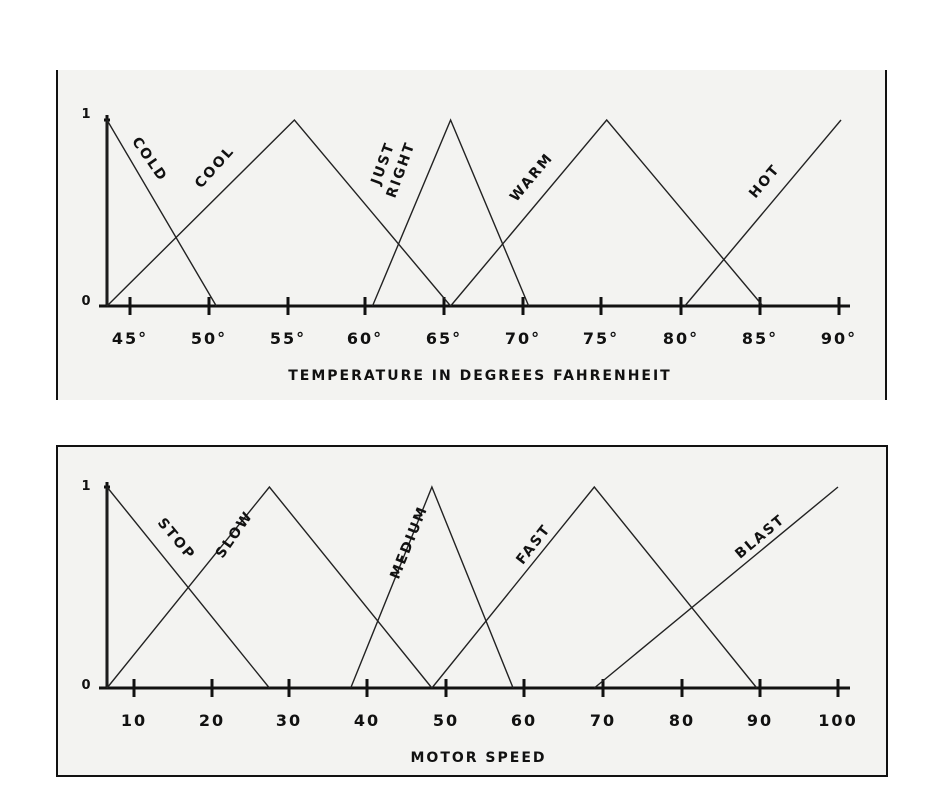 The image size is (934, 803). I want to click on motor-speed-series-stop, so click(188, 587).